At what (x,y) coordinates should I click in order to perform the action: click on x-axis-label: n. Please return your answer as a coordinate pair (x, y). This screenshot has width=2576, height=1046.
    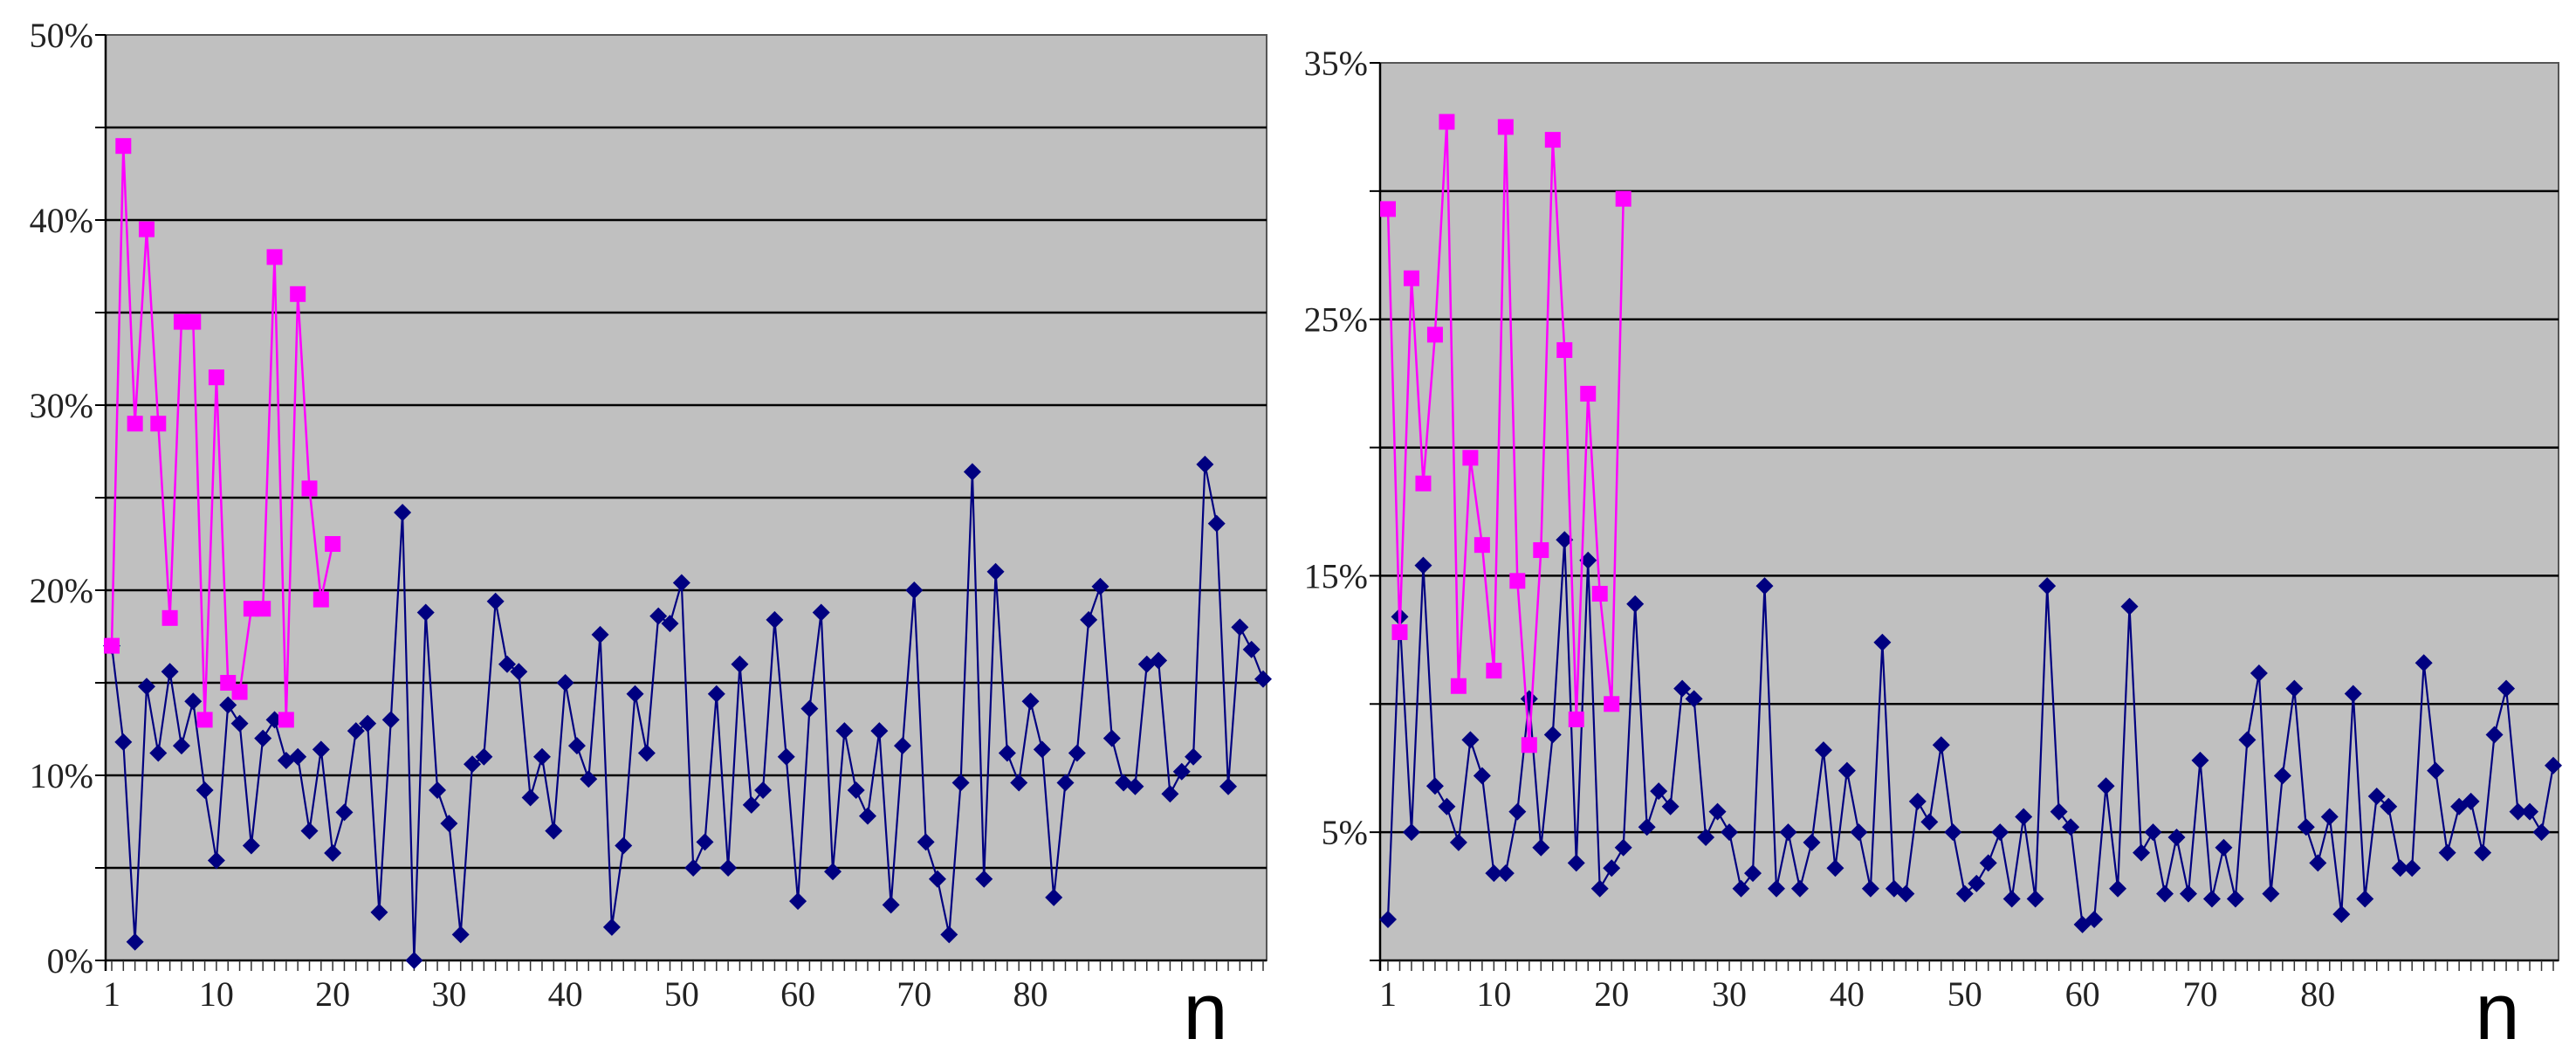
    Looking at the image, I should click on (2497, 1006).